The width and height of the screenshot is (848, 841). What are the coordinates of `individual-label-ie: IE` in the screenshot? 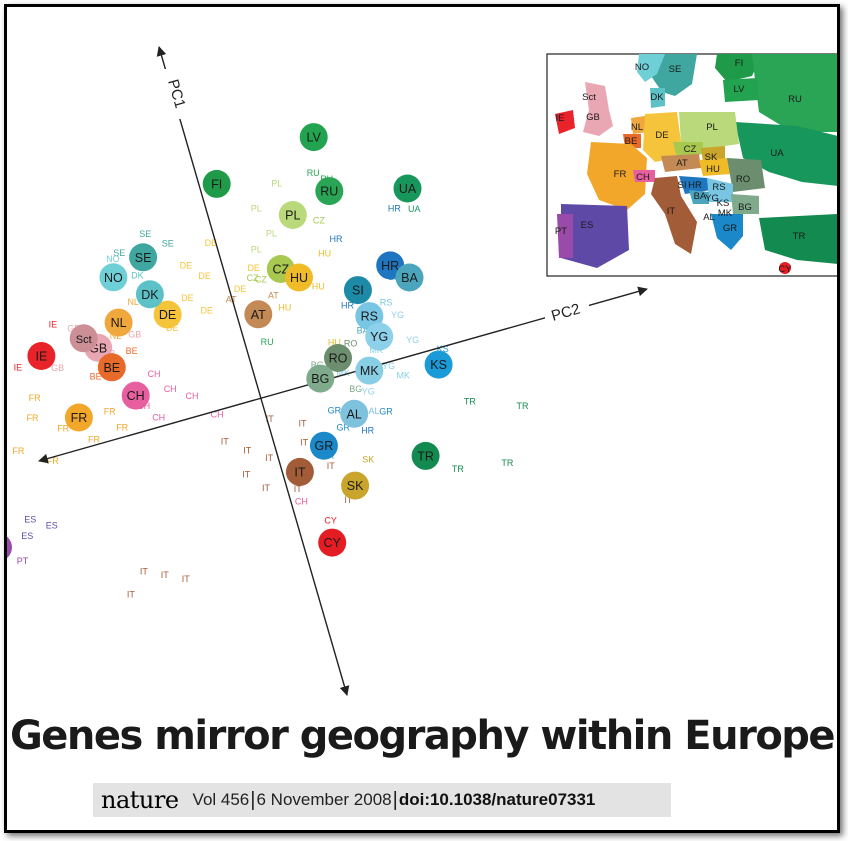 It's located at (53, 325).